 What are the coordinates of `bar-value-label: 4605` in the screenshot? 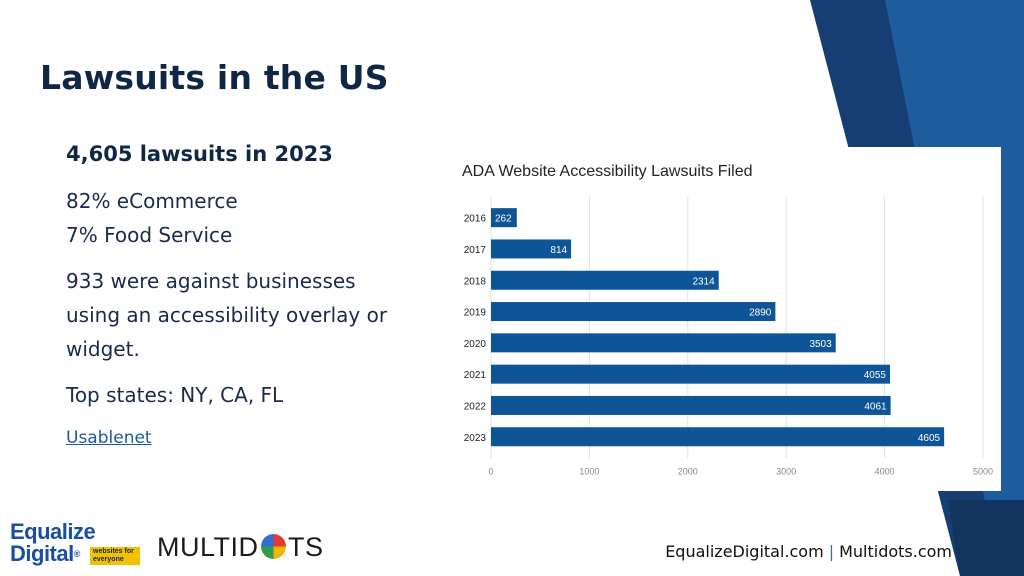 It's located at (929, 438).